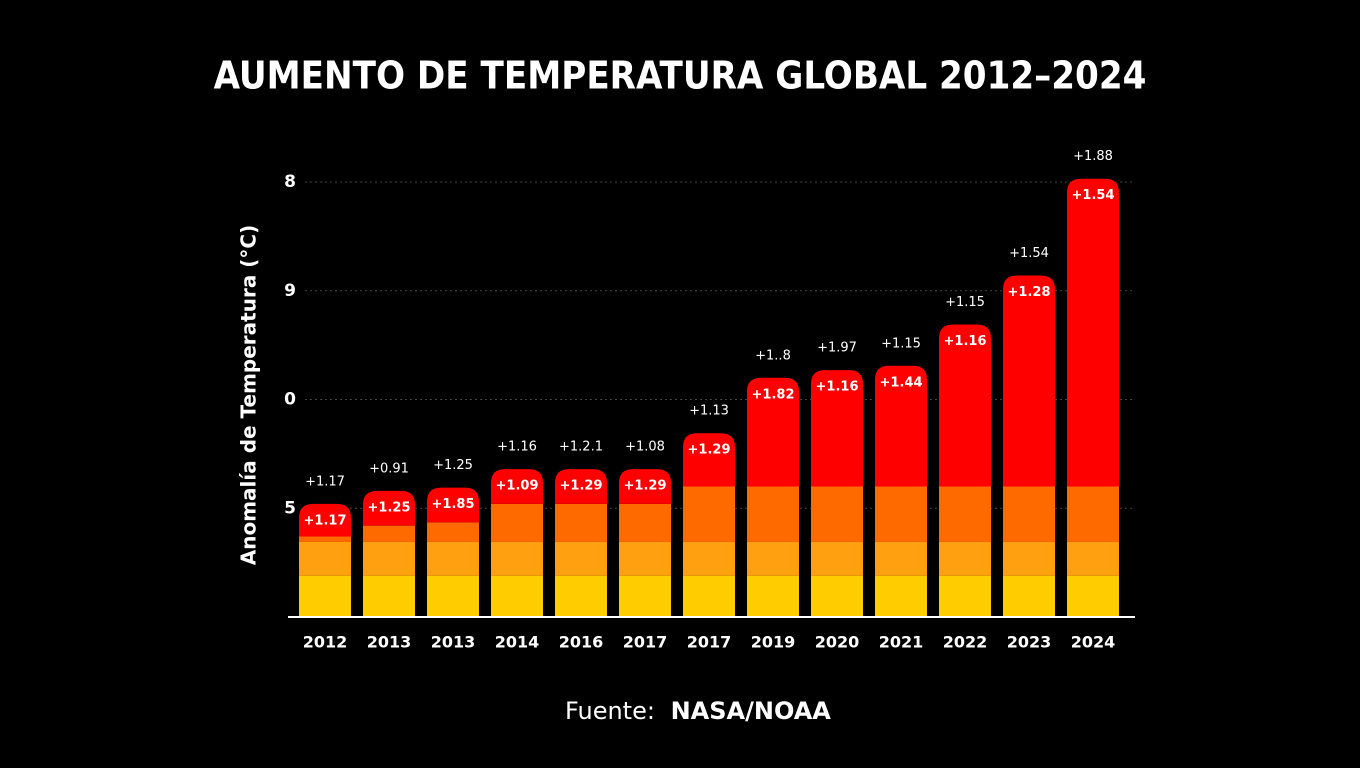 This screenshot has height=768, width=1360. Describe the element at coordinates (645, 447) in the screenshot. I see `top-label: +1.08` at that location.